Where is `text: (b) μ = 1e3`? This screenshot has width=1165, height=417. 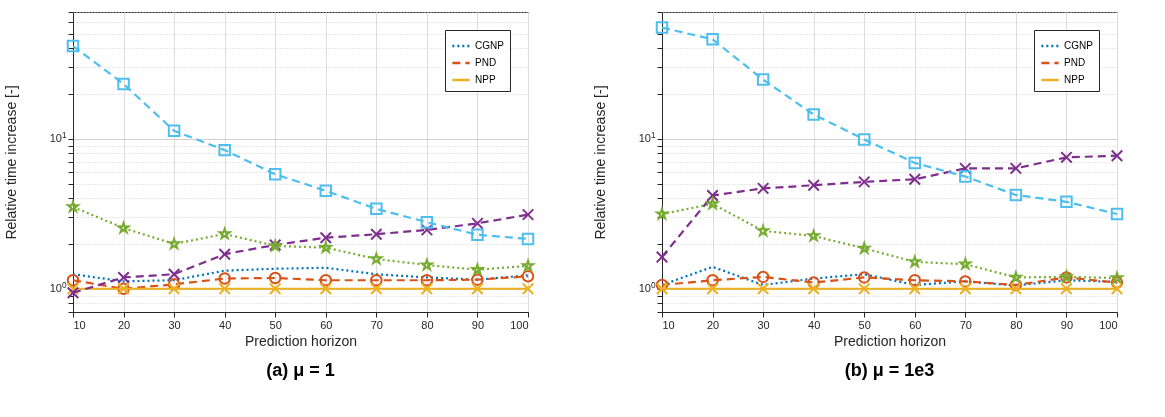 text: (b) μ = 1e3 is located at coordinates (889, 370).